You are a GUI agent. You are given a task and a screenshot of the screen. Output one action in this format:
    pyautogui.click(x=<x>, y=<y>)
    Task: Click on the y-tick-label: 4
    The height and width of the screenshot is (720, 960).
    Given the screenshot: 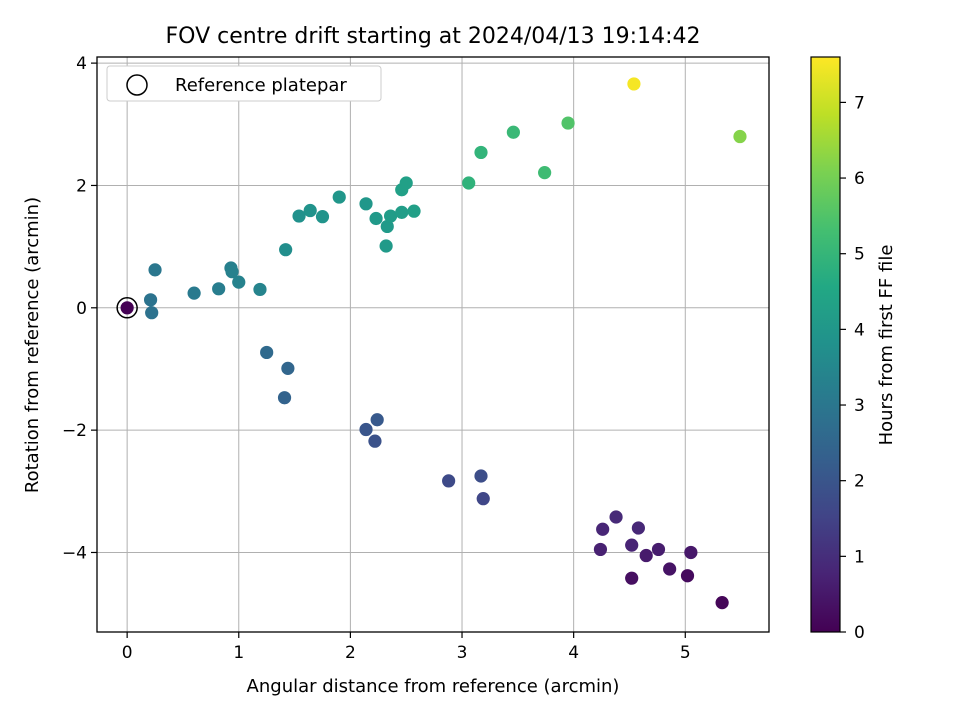 What is the action you would take?
    pyautogui.click(x=81, y=64)
    